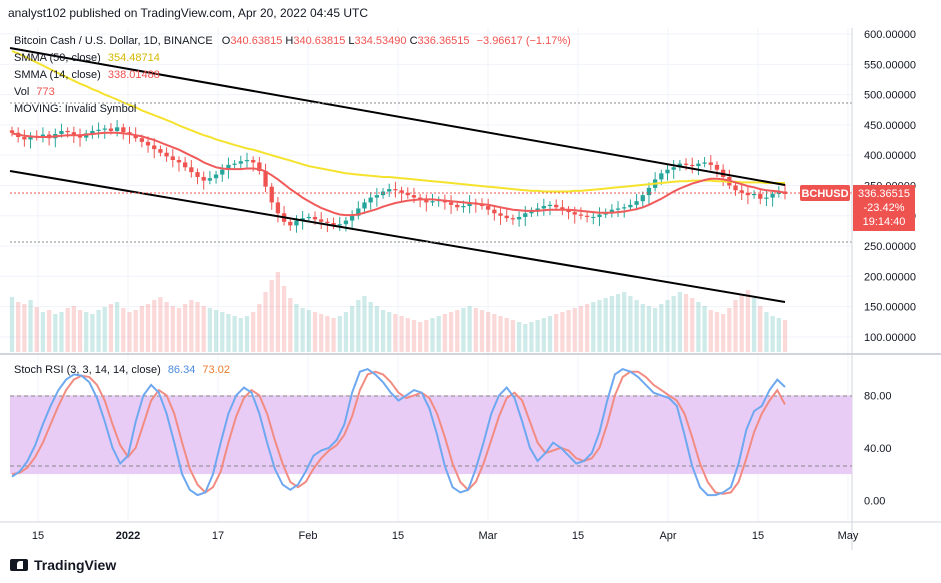  I want to click on price-tag-change: -23.42%, so click(884, 208).